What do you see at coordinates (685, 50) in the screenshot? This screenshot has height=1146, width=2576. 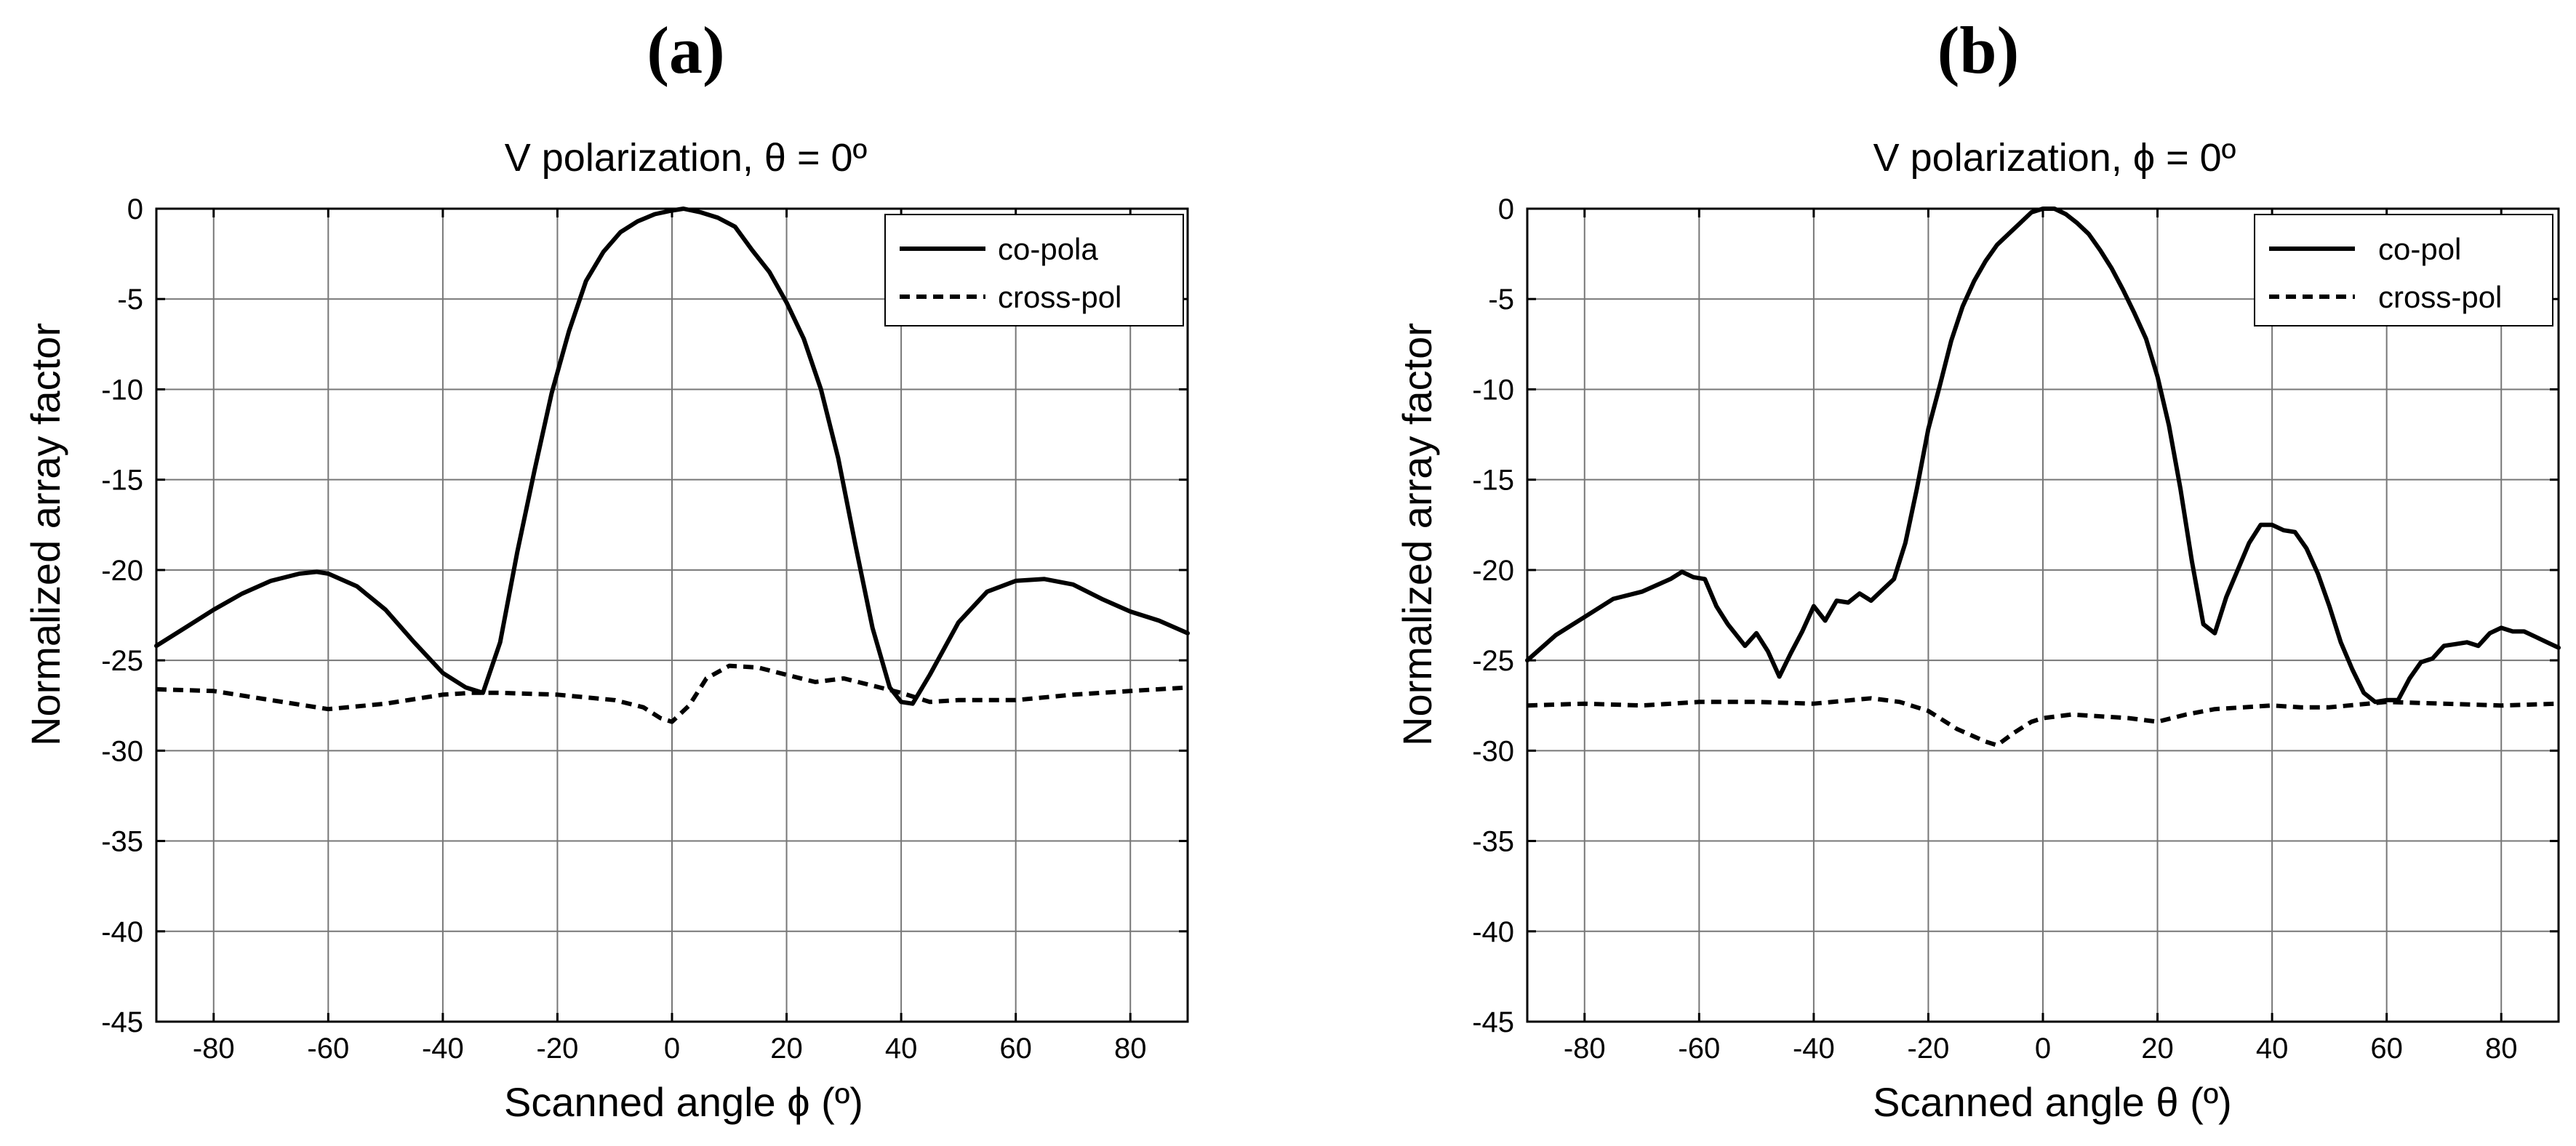 I see `panel-label: (a)` at bounding box center [685, 50].